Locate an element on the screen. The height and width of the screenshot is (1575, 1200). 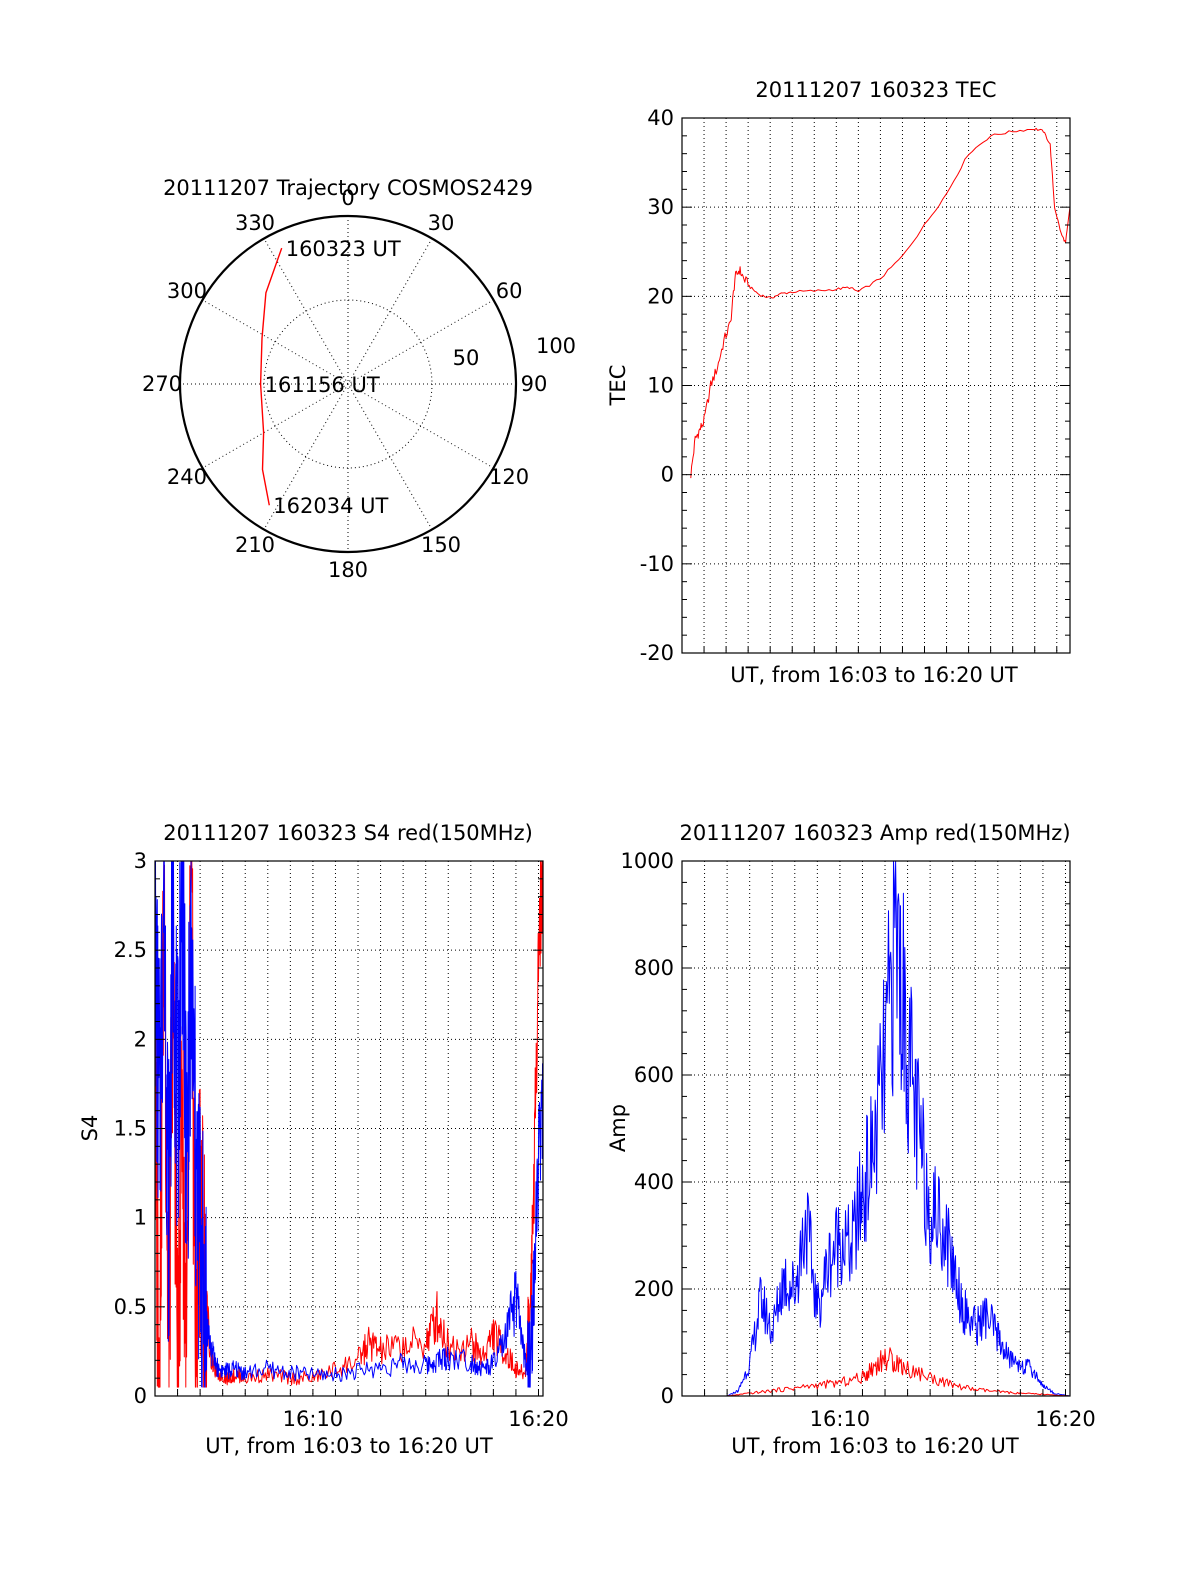
polar-outer-ring is located at coordinates (348, 384).